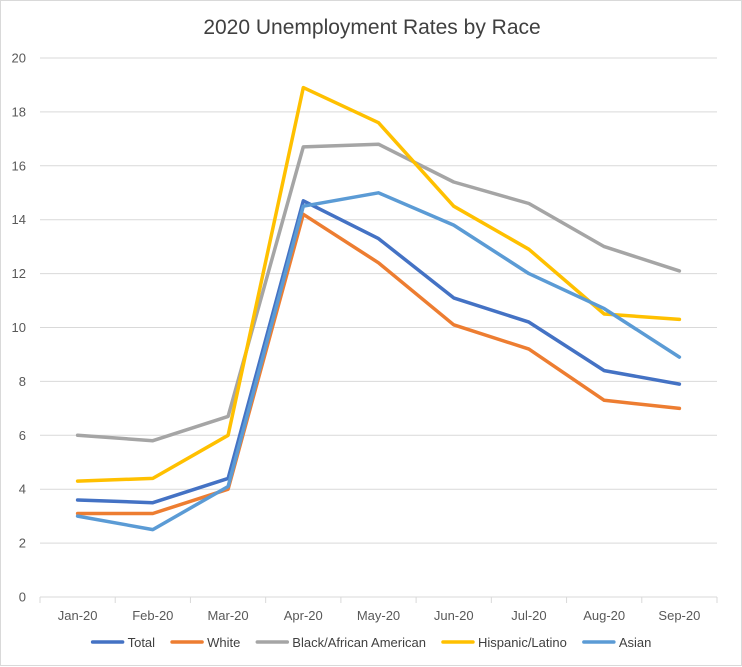 This screenshot has width=742, height=667. What do you see at coordinates (19, 273) in the screenshot?
I see `y-tick-label: 12` at bounding box center [19, 273].